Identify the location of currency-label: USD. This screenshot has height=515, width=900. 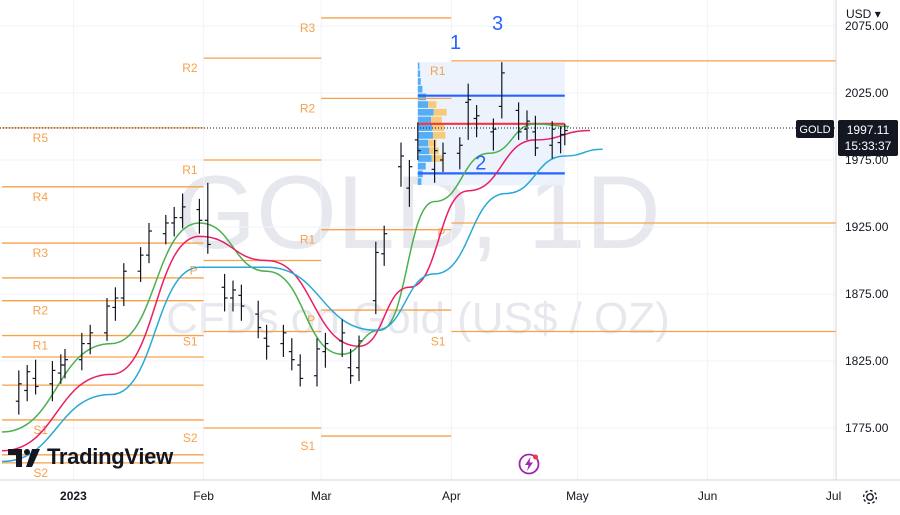
(859, 14).